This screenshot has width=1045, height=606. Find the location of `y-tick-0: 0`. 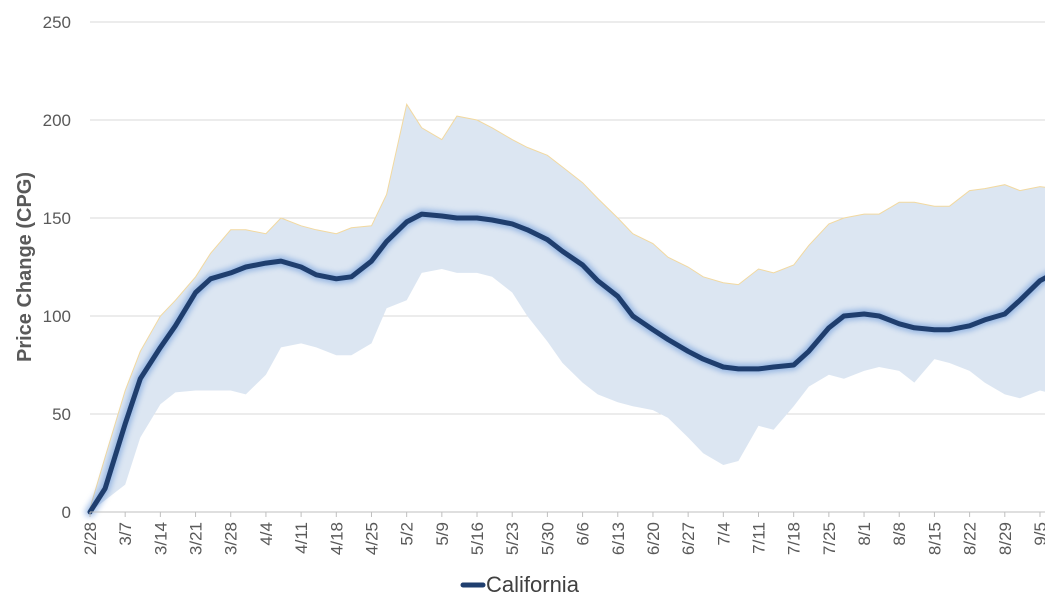

y-tick-0: 0 is located at coordinates (66, 512).